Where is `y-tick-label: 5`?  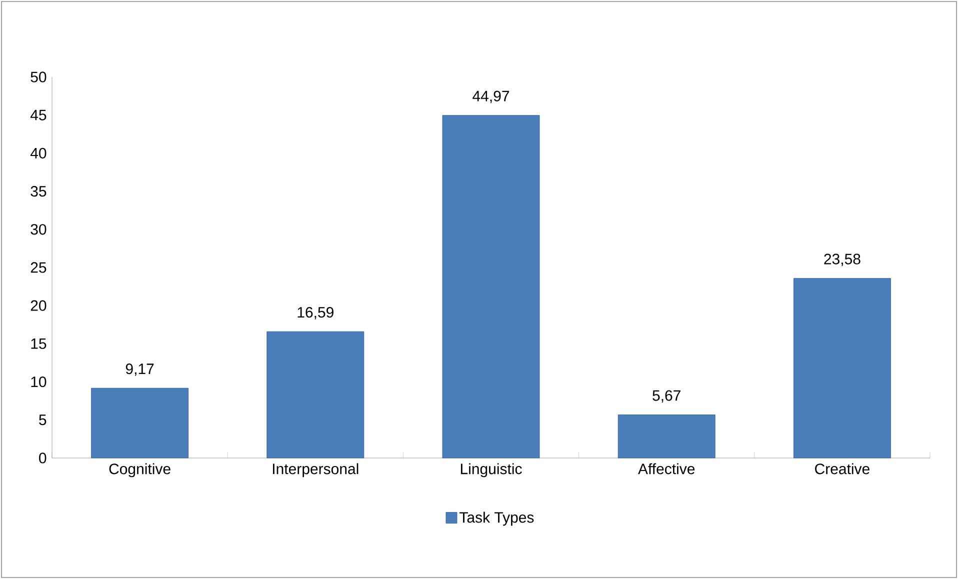 y-tick-label: 5 is located at coordinates (42, 420).